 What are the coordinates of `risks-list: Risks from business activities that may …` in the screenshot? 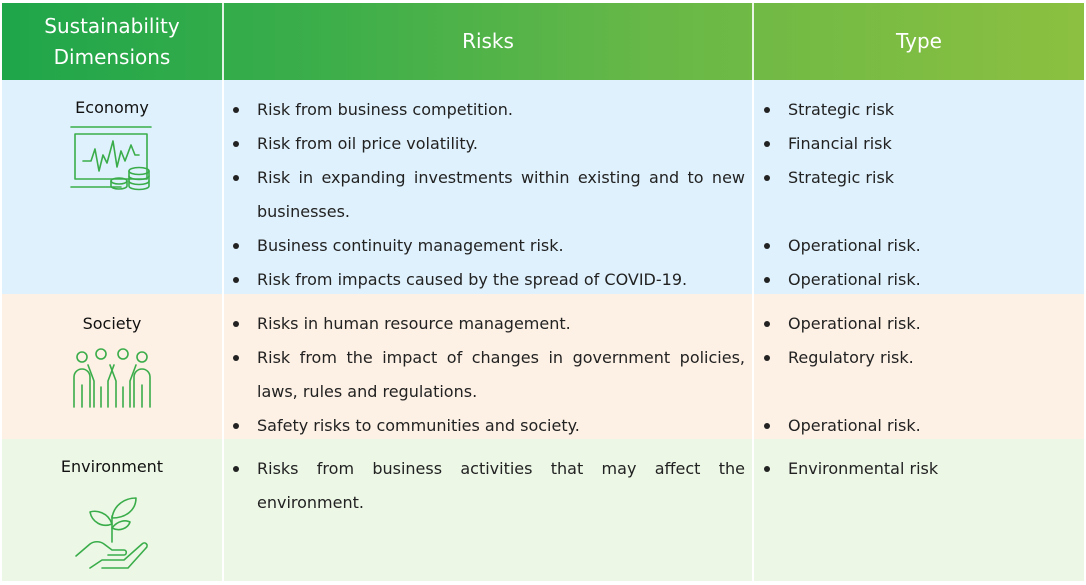 It's located at (489, 486).